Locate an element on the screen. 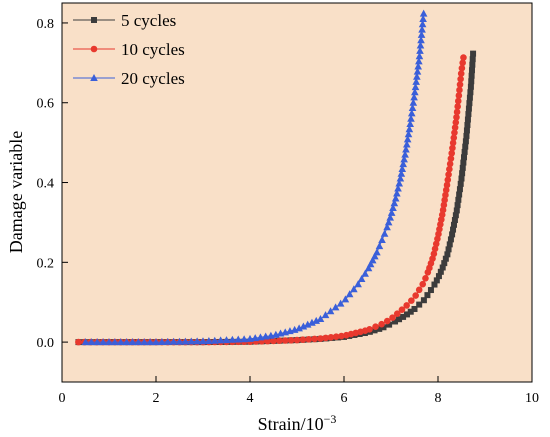 The height and width of the screenshot is (437, 550). legend-label: 5 cycles is located at coordinates (148, 20).